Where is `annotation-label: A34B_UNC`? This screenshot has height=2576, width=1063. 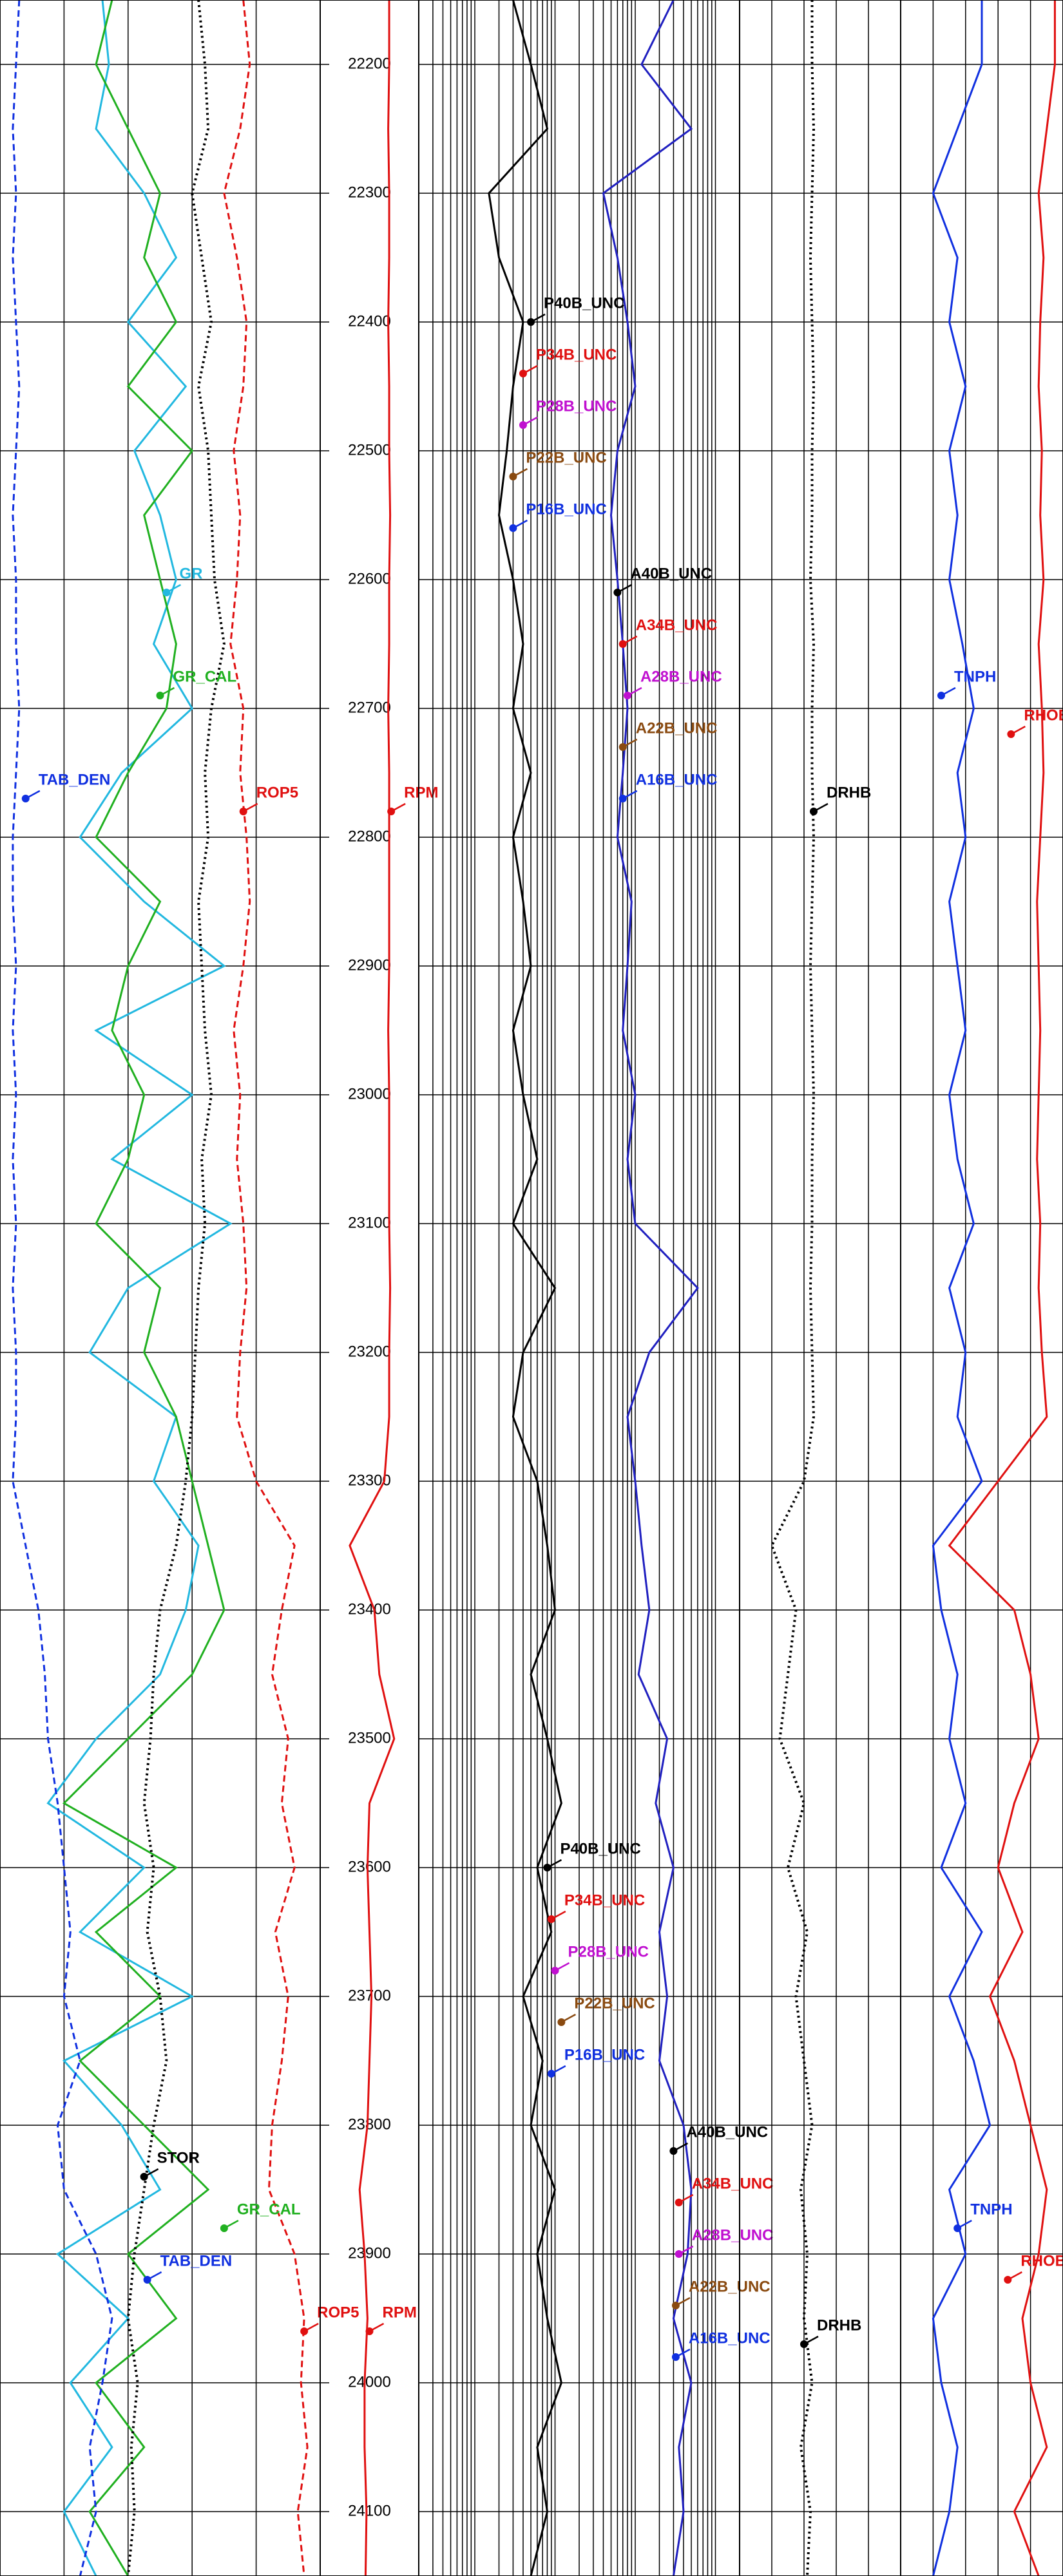 annotation-label: A34B_UNC is located at coordinates (677, 625).